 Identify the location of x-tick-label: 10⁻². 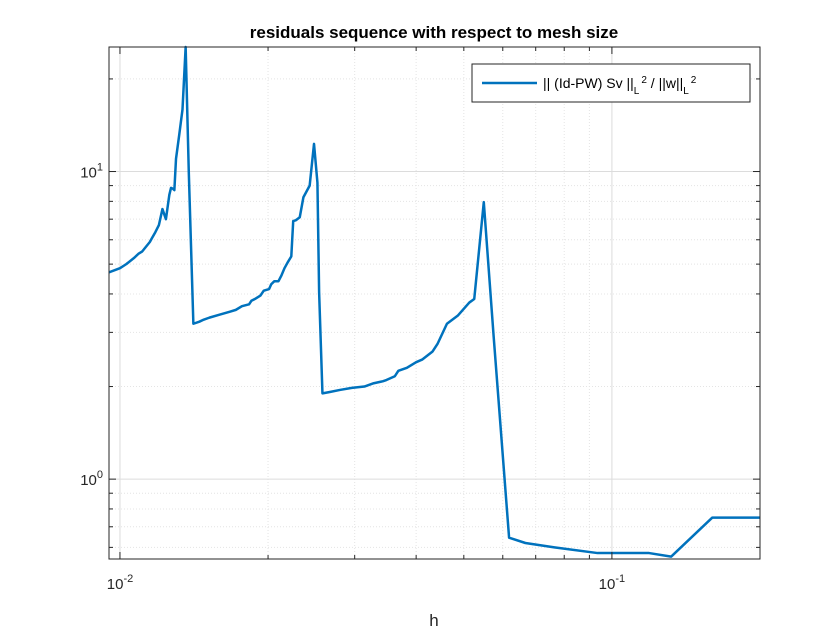
(120, 583).